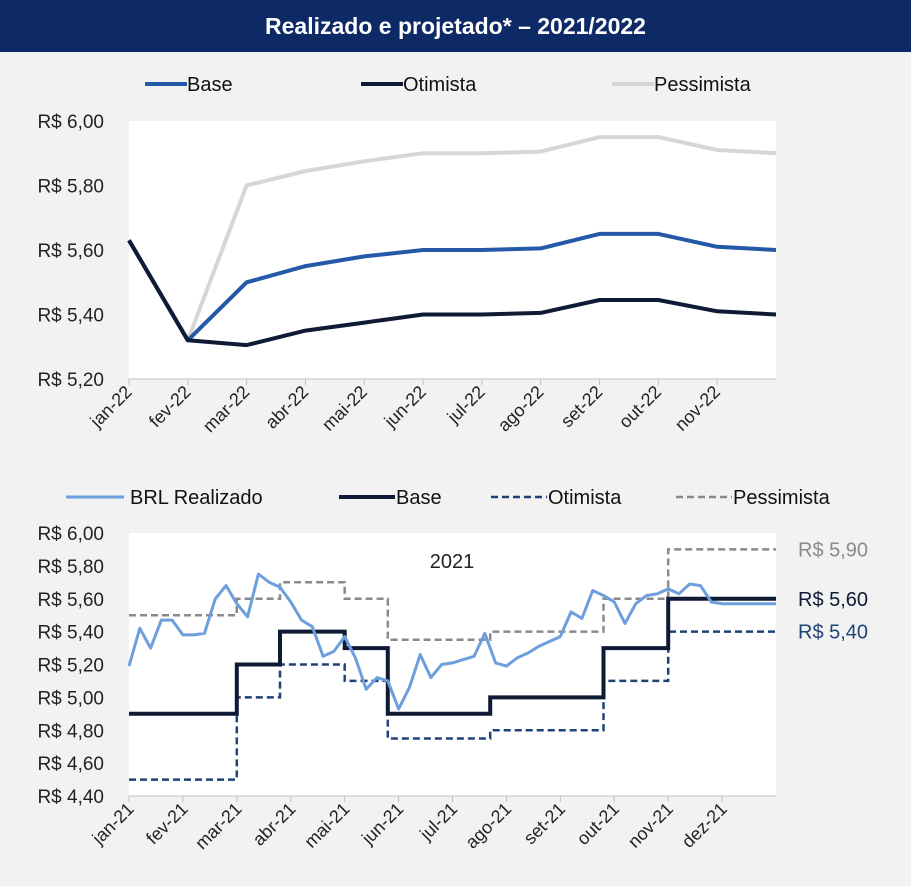 The height and width of the screenshot is (886, 911). What do you see at coordinates (488, 826) in the screenshot?
I see `x-tick-label-2021: ago-21` at bounding box center [488, 826].